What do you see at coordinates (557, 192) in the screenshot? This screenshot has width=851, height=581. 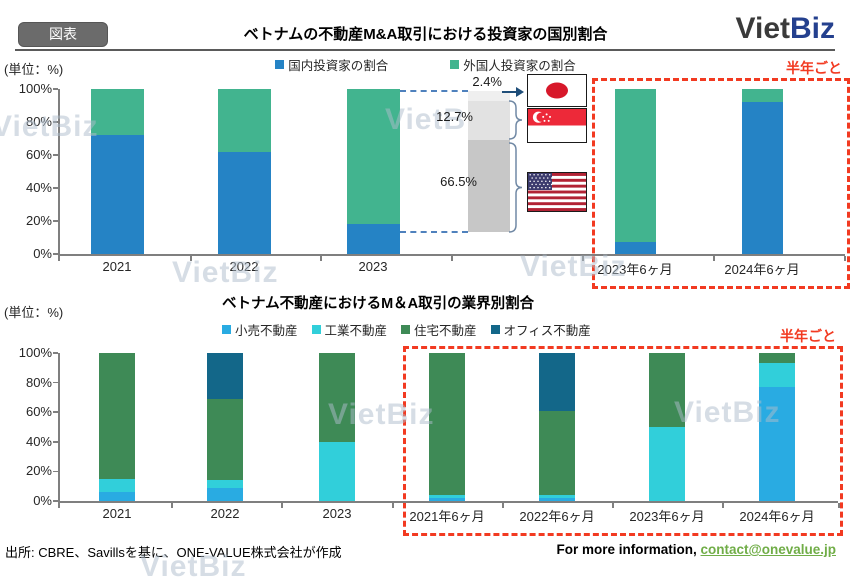 I see `usa-flag-icon` at bounding box center [557, 192].